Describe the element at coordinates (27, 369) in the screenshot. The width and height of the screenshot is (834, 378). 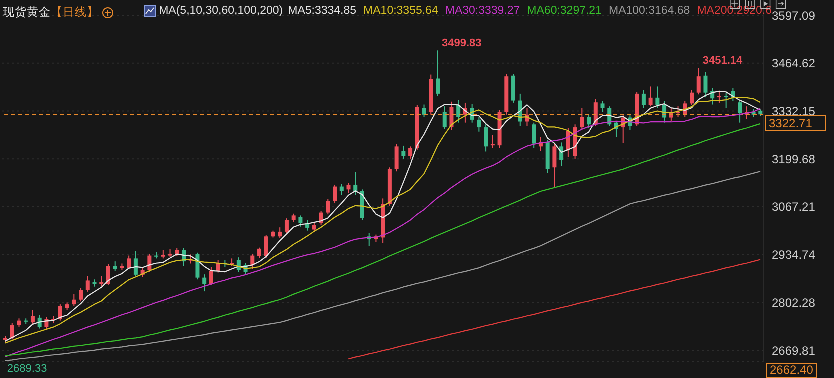
I see `text: 2689.33` at that location.